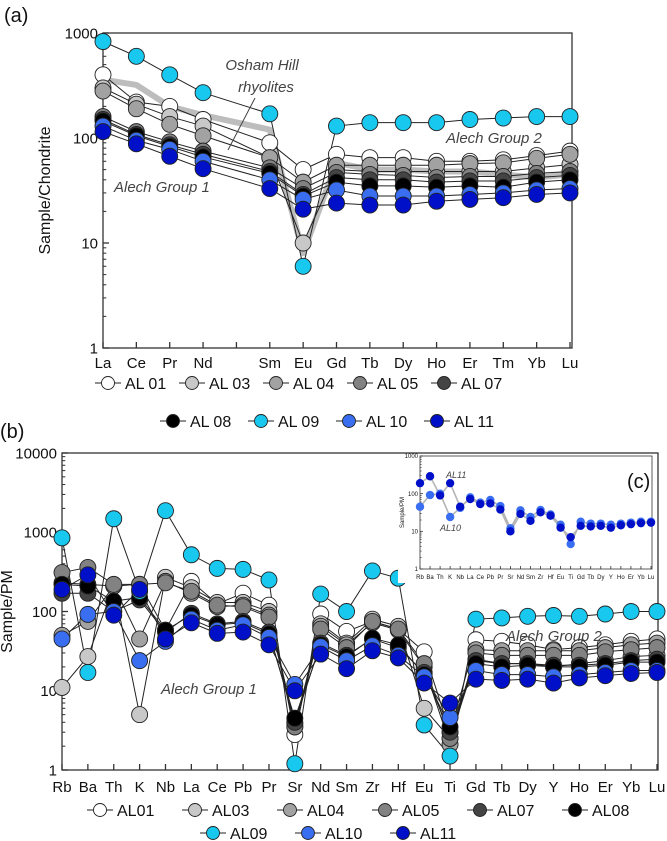 The height and width of the screenshot is (841, 667). I want to click on x-tick-label: Tm, so click(503, 363).